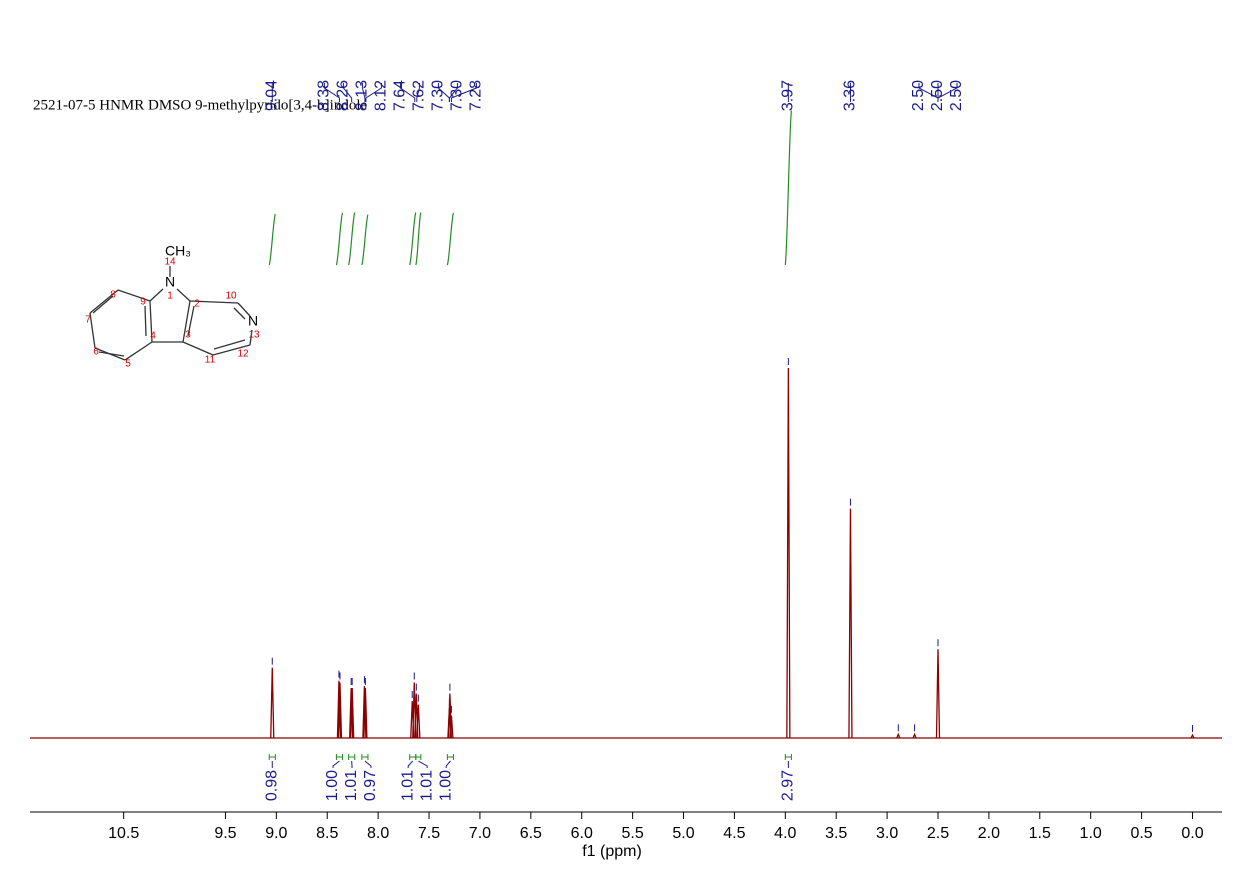  Describe the element at coordinates (480, 833) in the screenshot. I see `x-tick-label: 7.0` at that location.